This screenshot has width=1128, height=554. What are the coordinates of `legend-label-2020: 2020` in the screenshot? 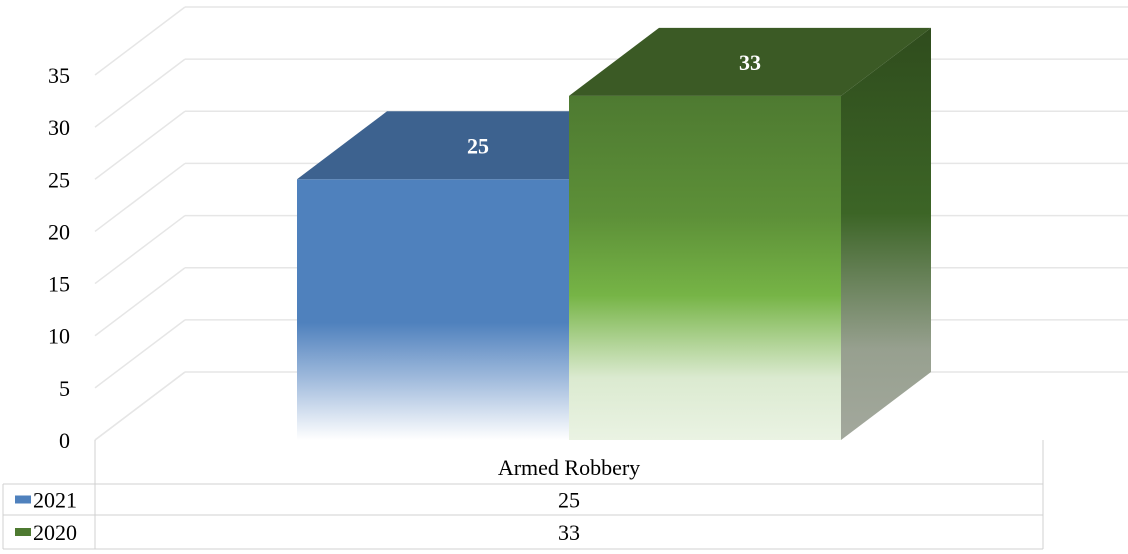 It's located at (55, 532).